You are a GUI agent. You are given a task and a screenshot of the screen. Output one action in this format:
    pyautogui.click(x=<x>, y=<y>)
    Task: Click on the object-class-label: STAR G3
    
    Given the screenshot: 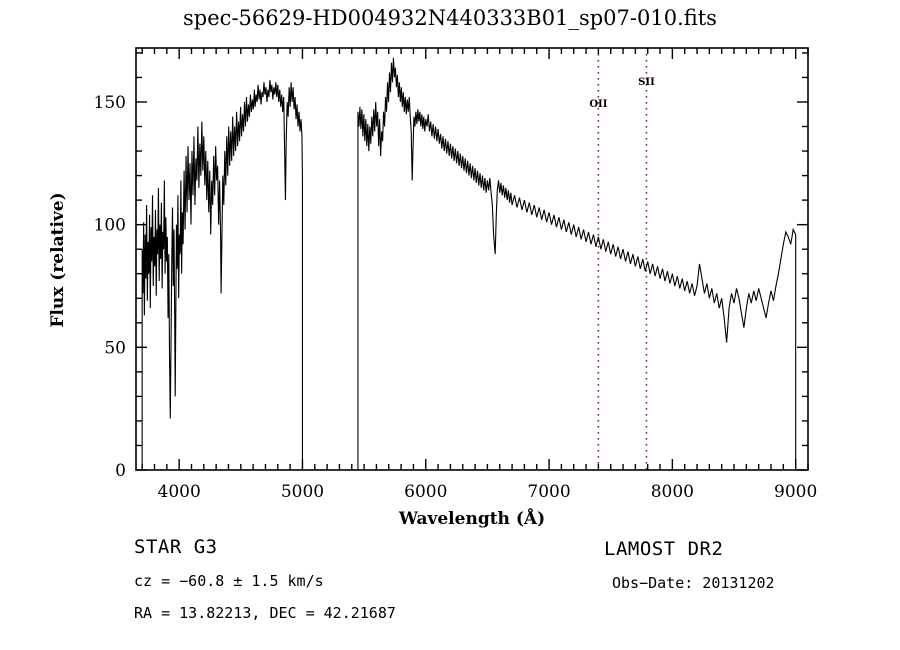 What is the action you would take?
    pyautogui.click(x=176, y=547)
    